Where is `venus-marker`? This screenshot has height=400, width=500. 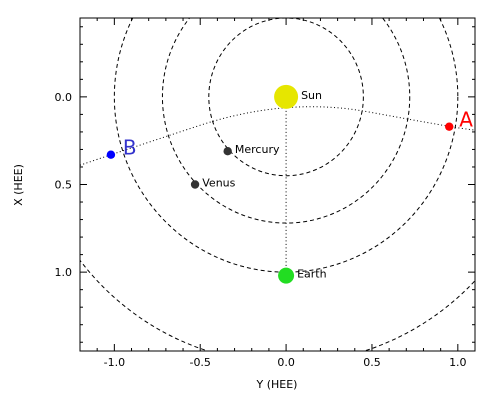
venus-marker is located at coordinates (195, 184).